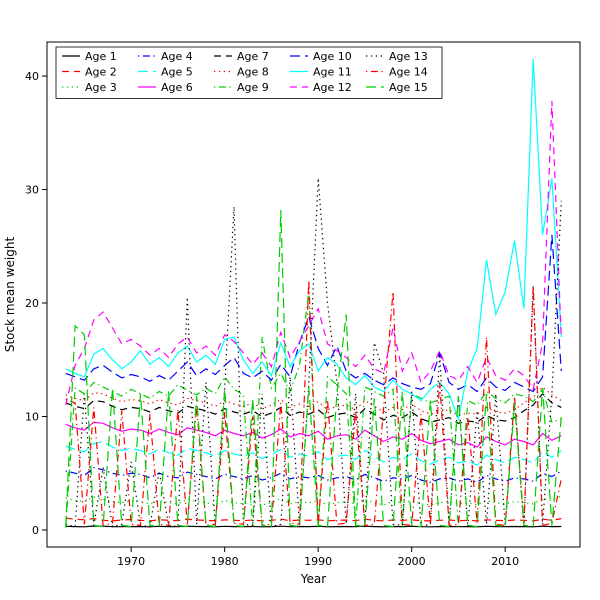 The height and width of the screenshot is (600, 600). I want to click on legend-label-age-1: Age 1, so click(101, 56).